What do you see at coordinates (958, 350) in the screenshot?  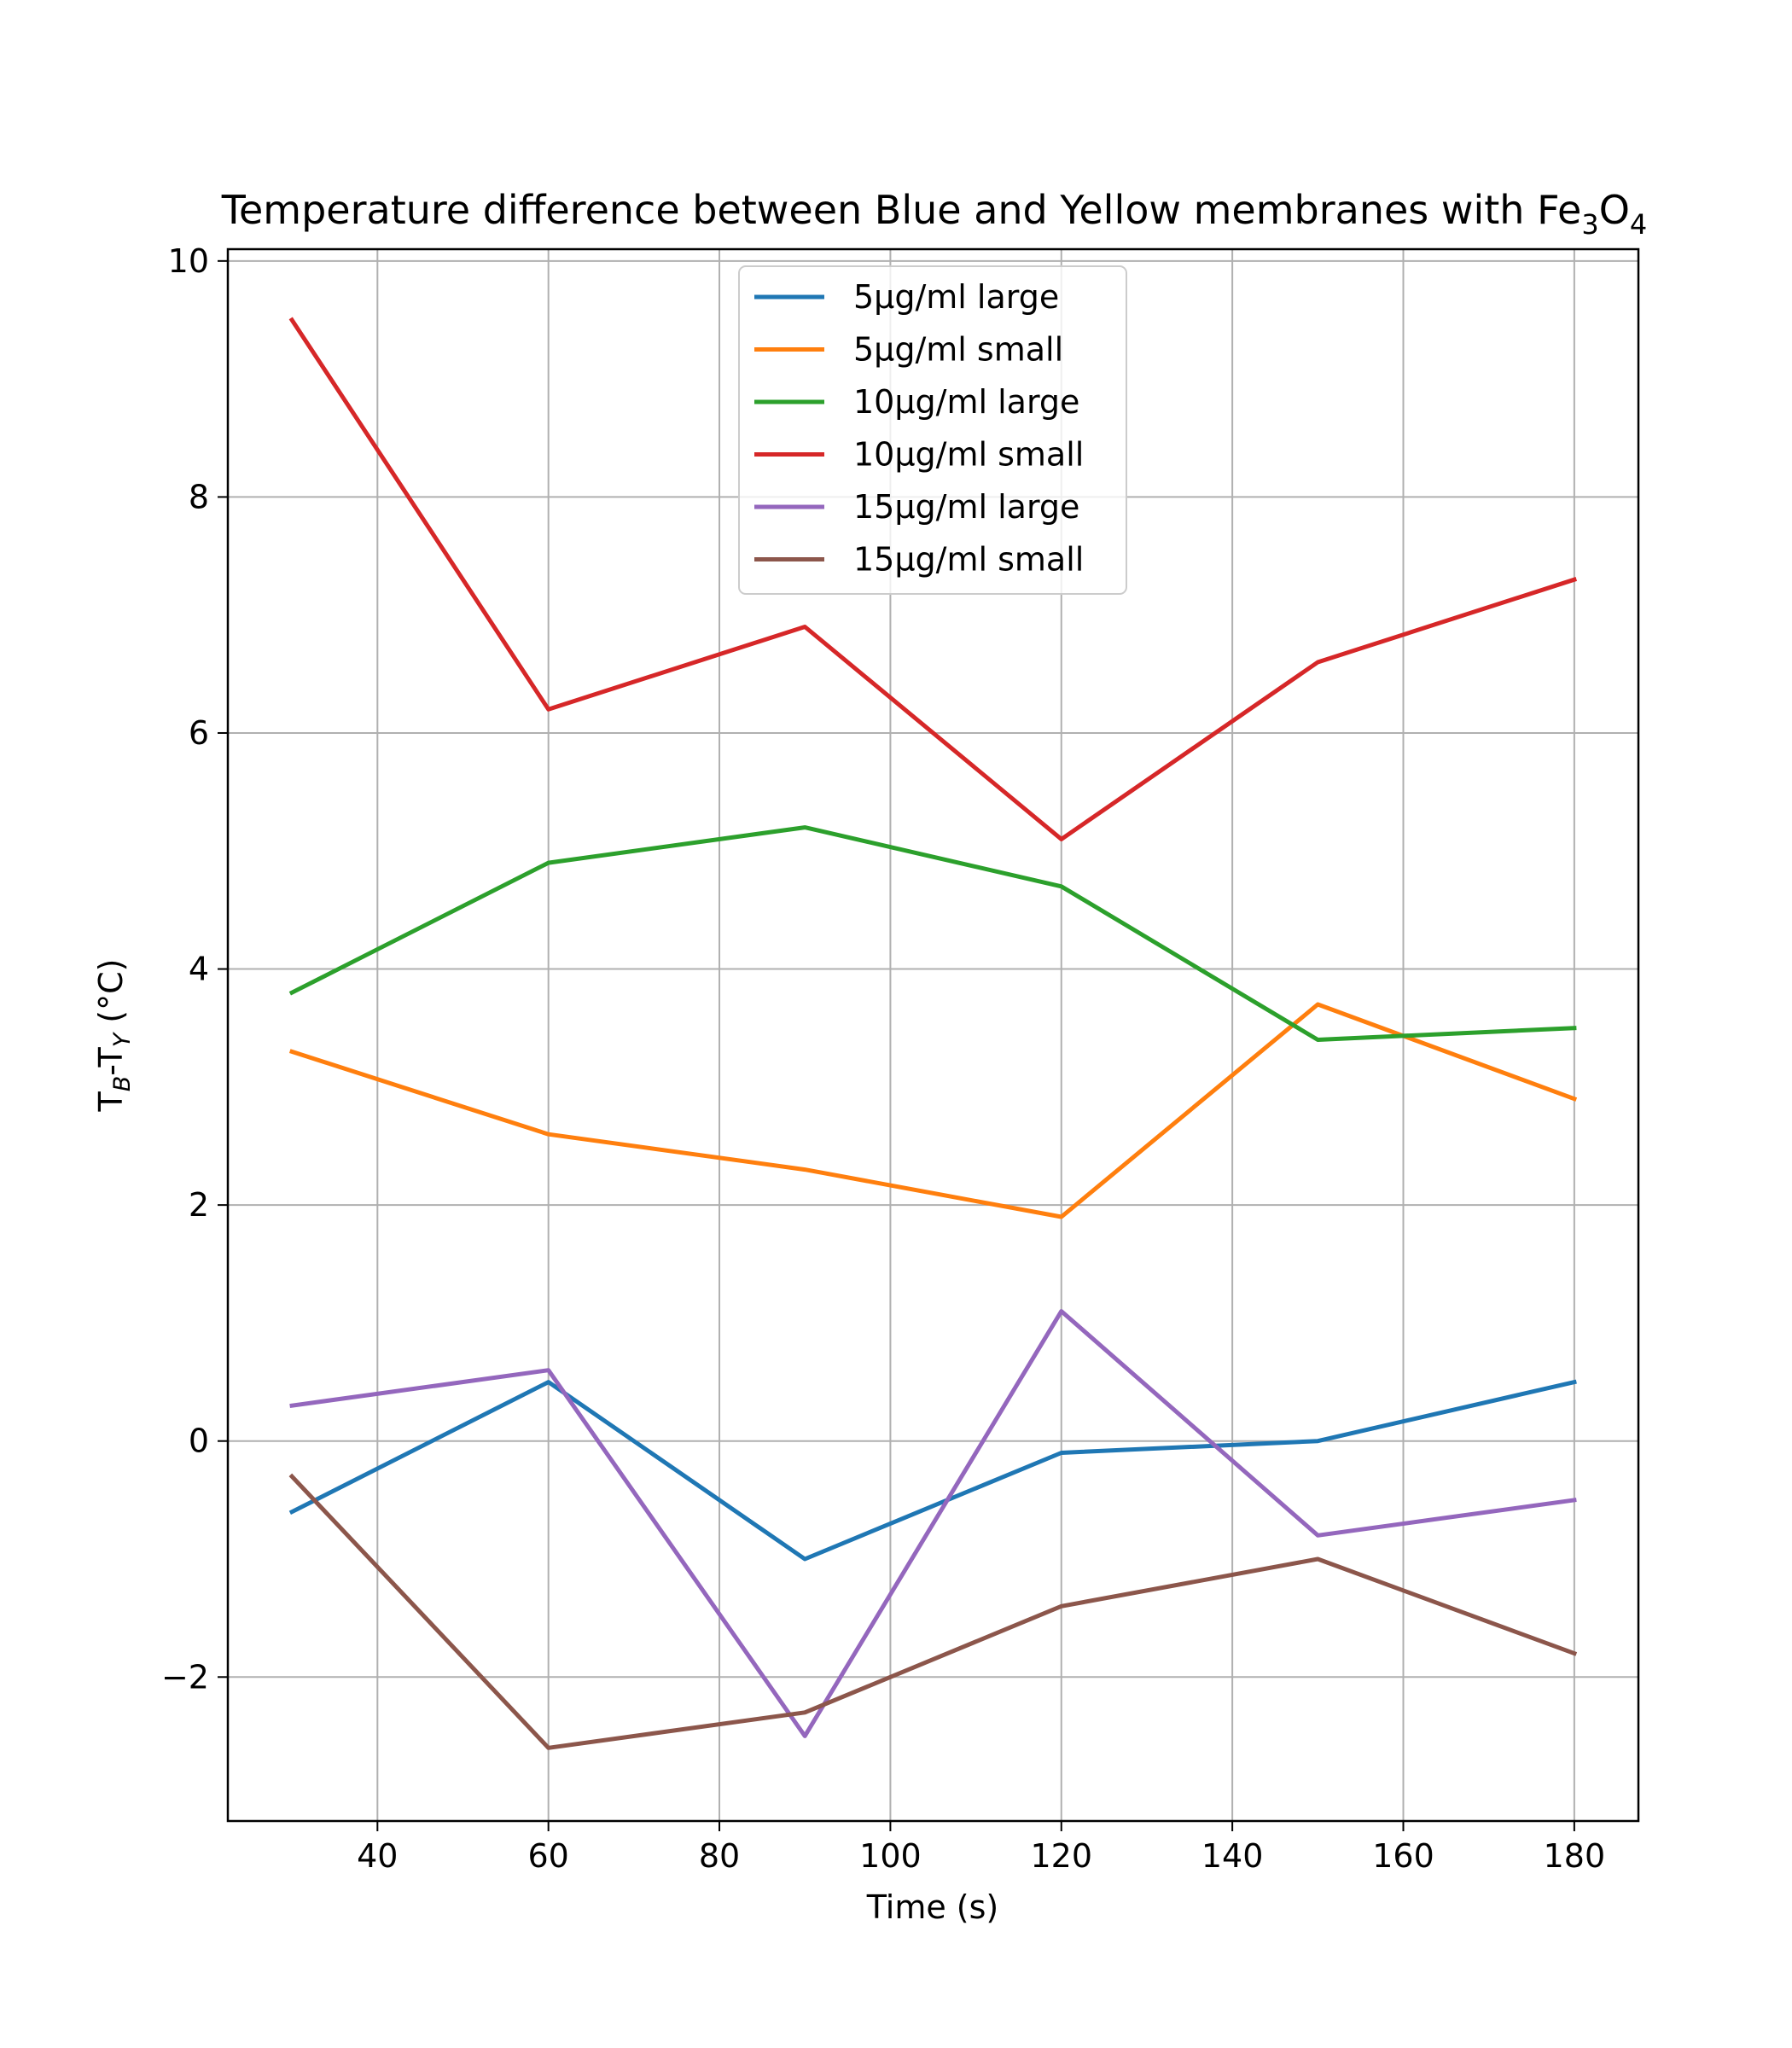 I see `legend-label: 5µg/ml small` at bounding box center [958, 350].